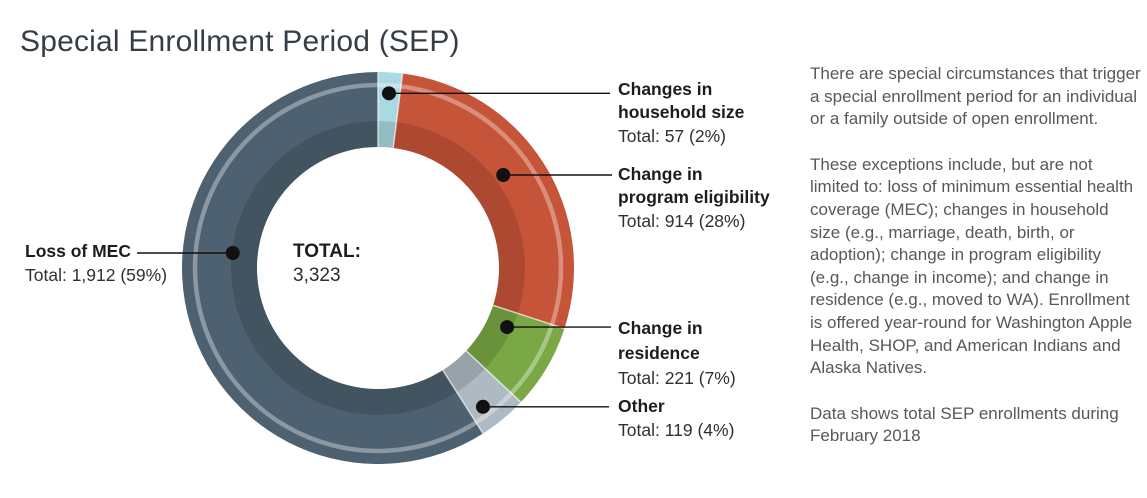  I want to click on callout-other: Other Total: 119 (4%), so click(713, 418).